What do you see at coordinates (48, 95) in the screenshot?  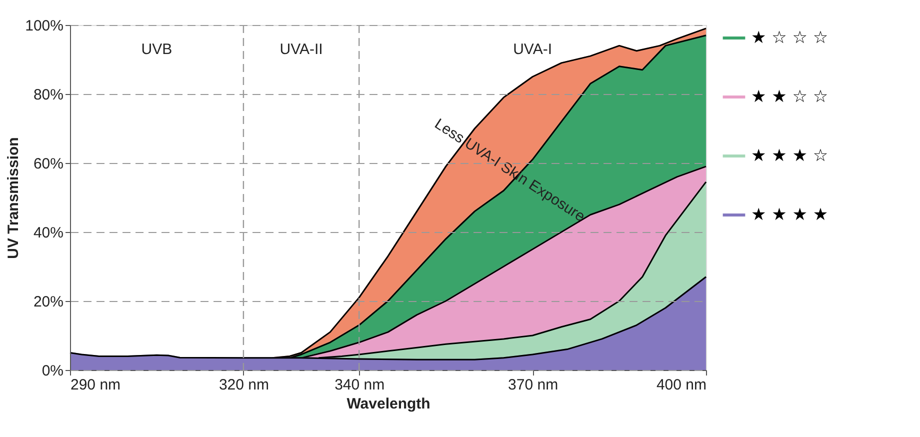 I see `y-tick-label: 80%` at bounding box center [48, 95].